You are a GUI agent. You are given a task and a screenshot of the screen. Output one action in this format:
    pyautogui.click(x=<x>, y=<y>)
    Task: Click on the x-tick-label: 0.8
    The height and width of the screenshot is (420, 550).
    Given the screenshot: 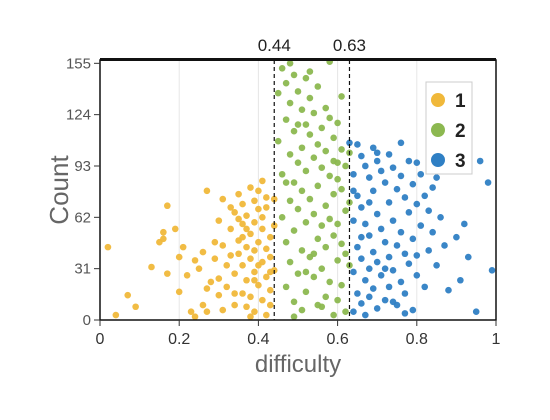 What is the action you would take?
    pyautogui.click(x=417, y=339)
    